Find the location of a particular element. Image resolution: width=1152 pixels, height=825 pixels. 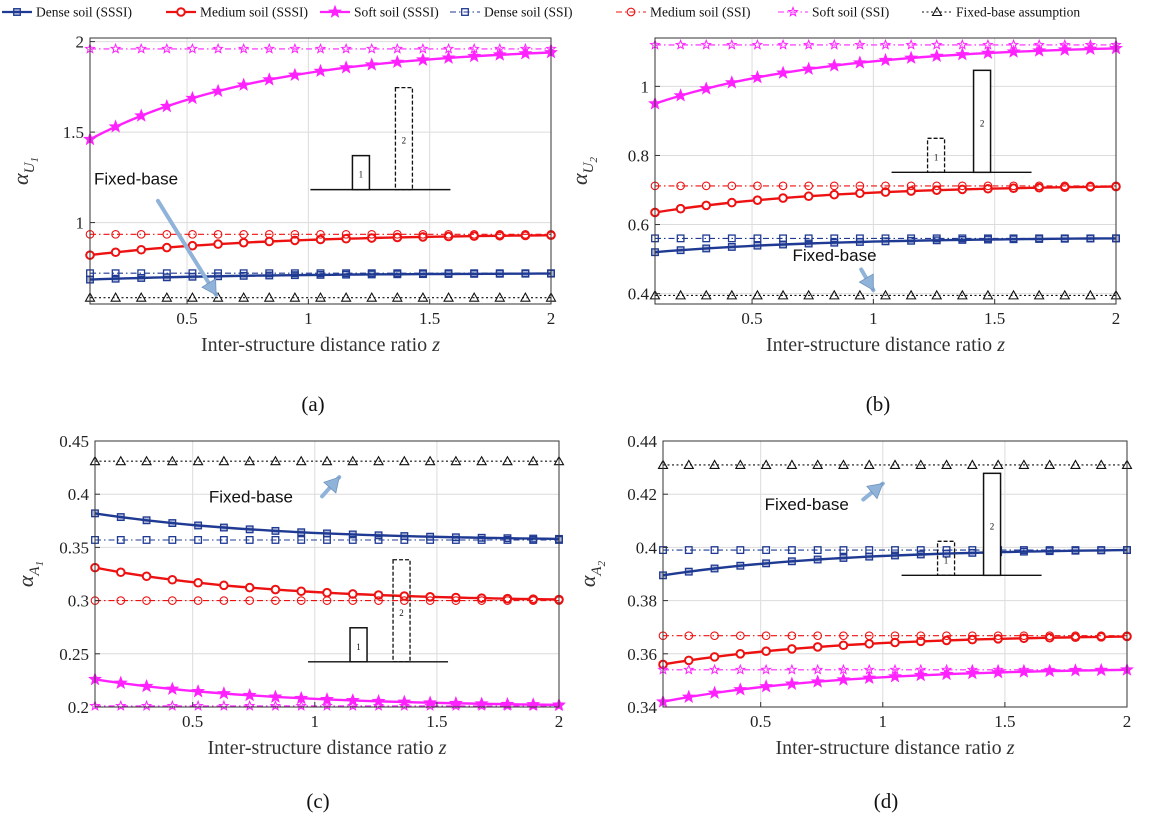

legend-label: Dense soil (SSI) is located at coordinates (528, 12).